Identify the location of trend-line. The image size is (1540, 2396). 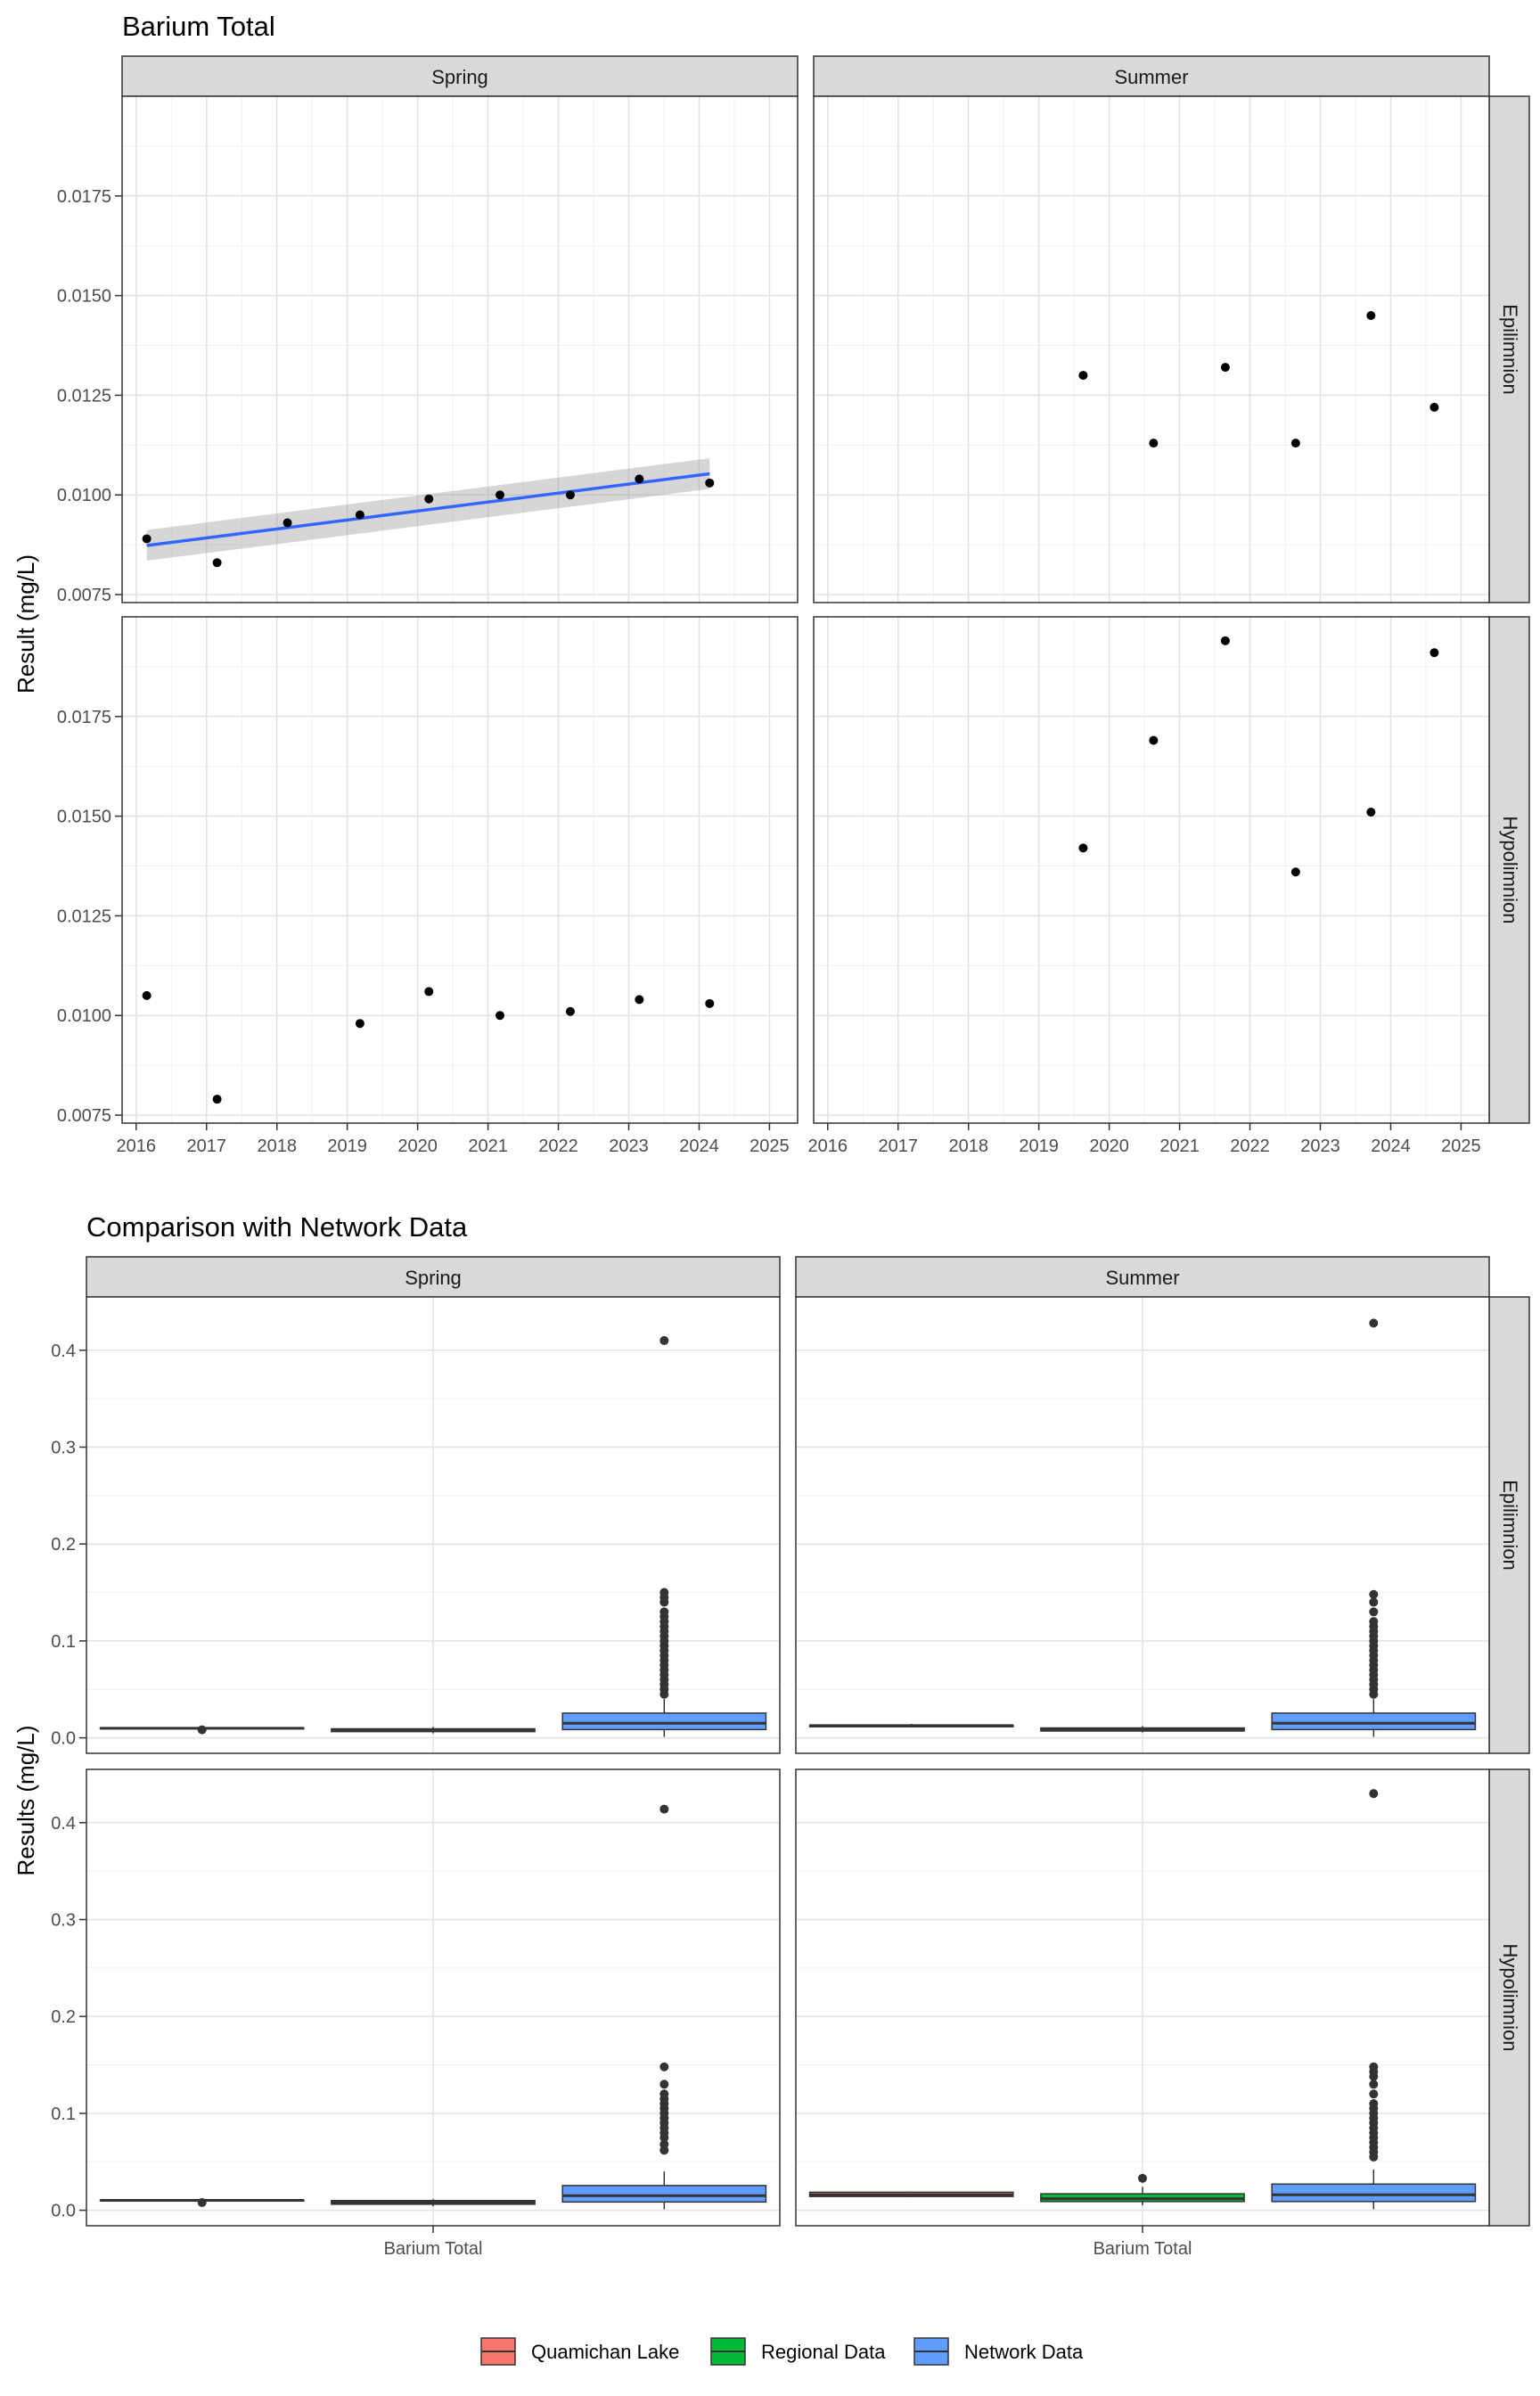
(428, 509).